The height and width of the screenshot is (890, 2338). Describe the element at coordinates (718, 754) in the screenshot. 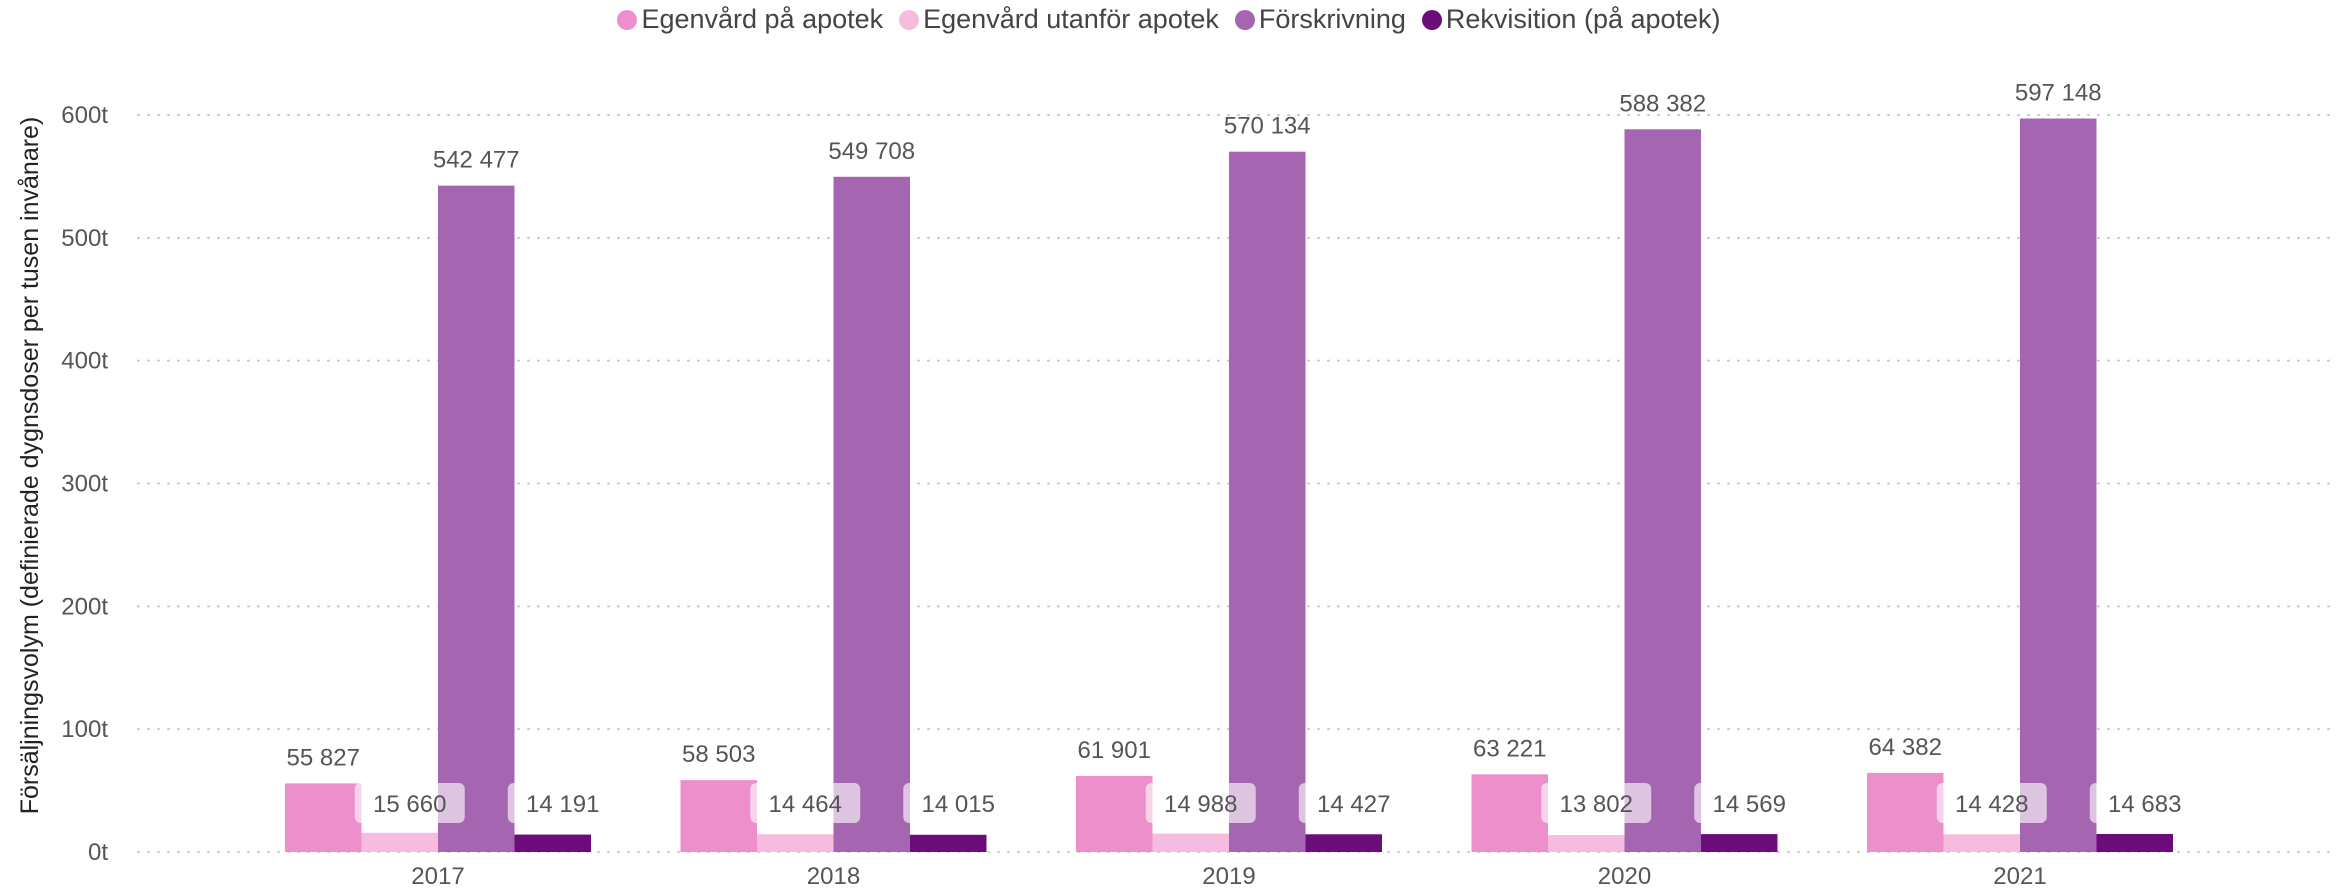

I see `data-label: 58 503` at that location.